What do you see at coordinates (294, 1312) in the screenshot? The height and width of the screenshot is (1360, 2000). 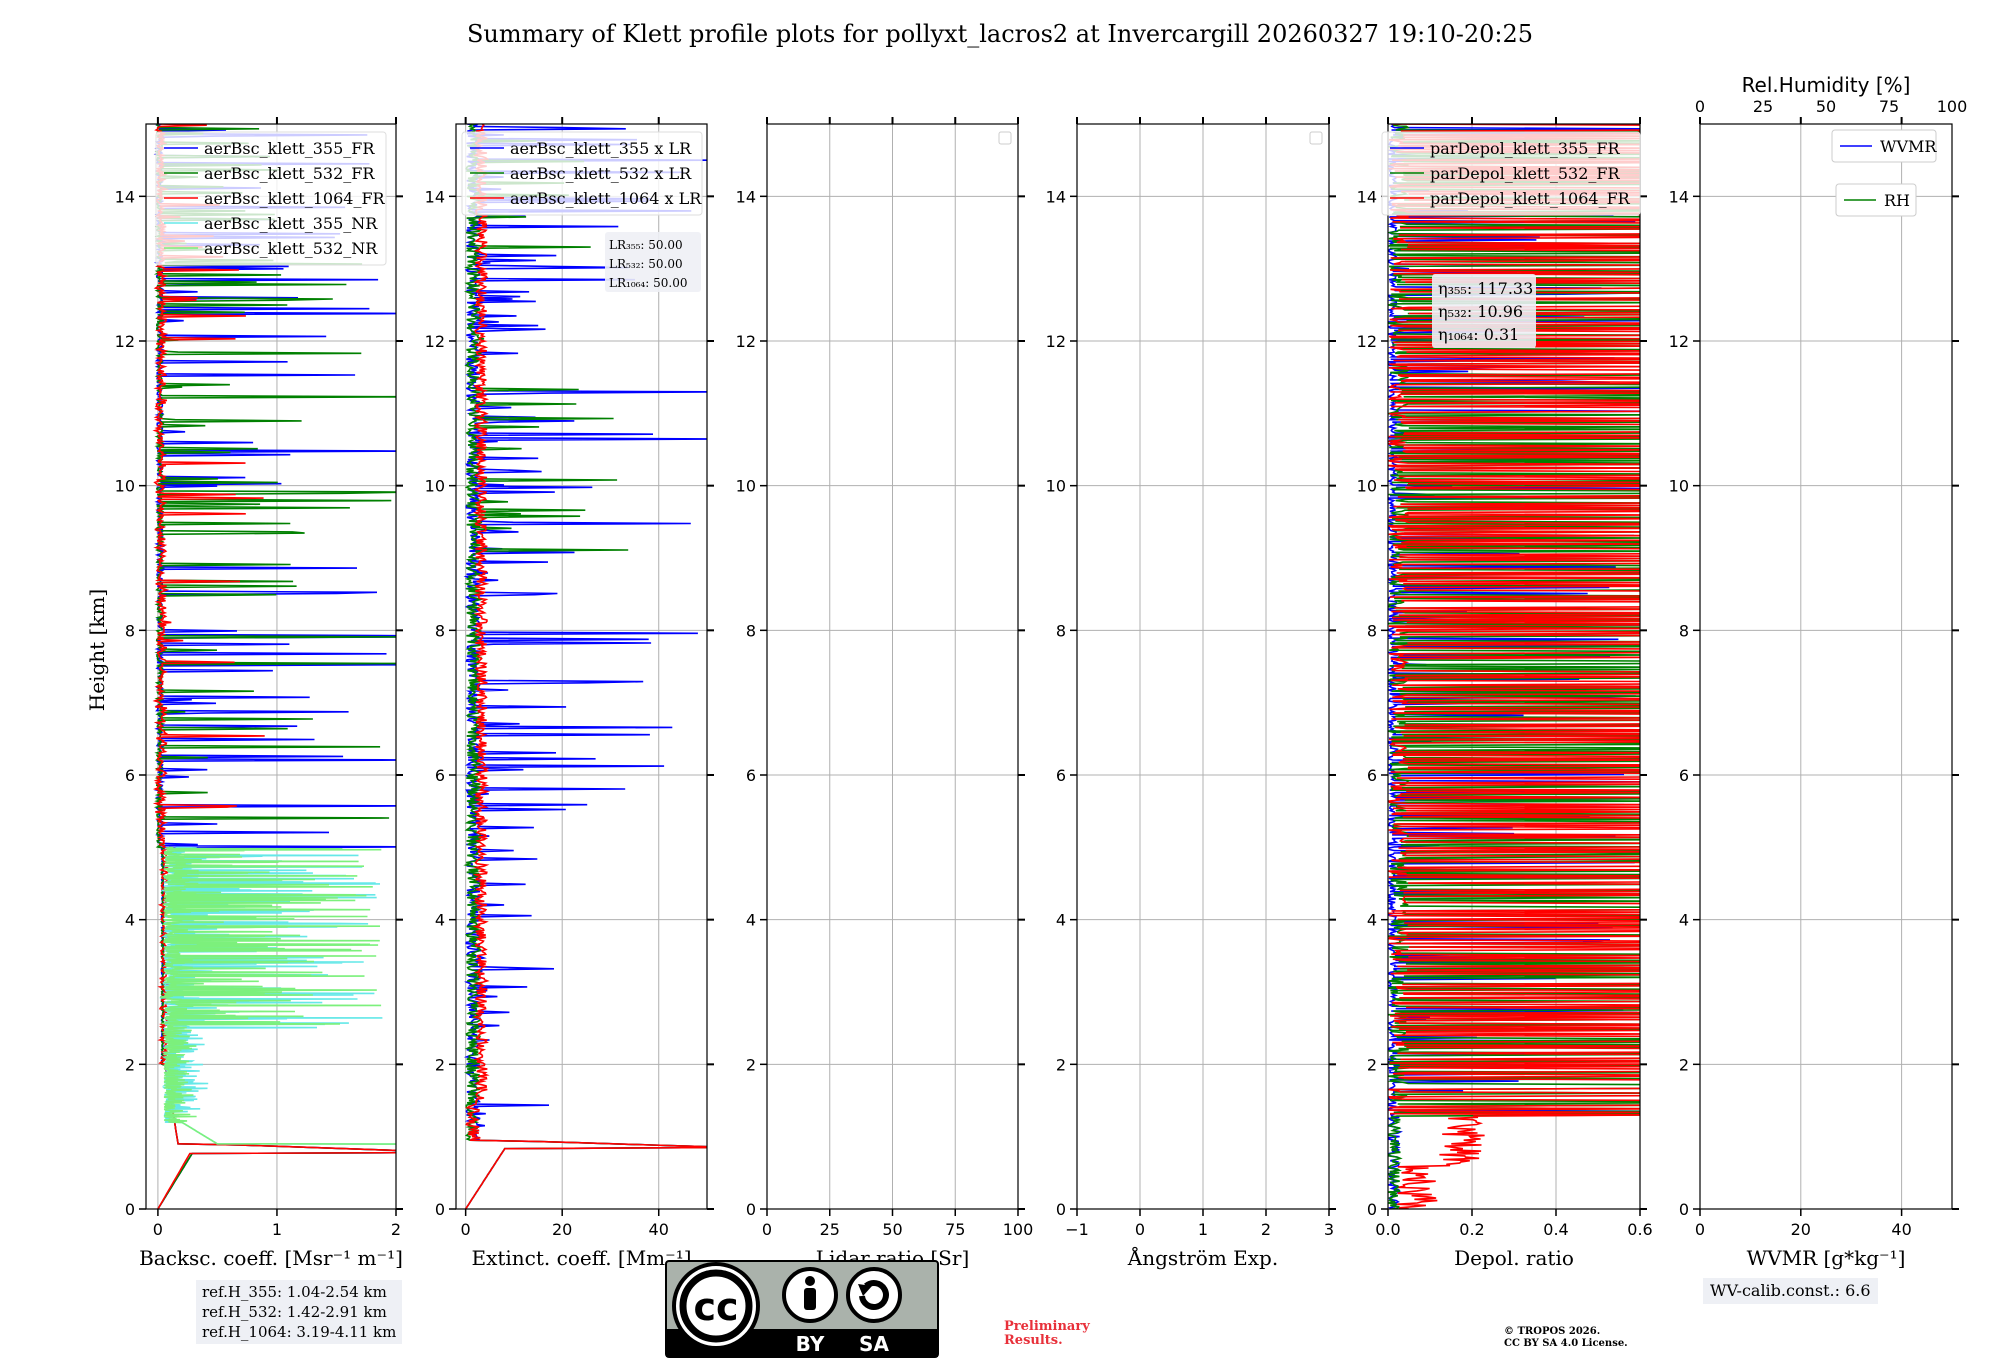 I see `ref-height-532: ref.H_532: 1.42-2.91 km` at bounding box center [294, 1312].